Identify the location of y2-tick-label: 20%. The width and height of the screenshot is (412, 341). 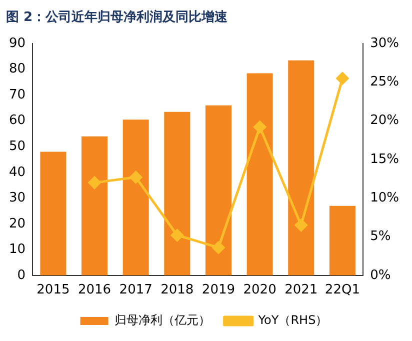
(385, 120).